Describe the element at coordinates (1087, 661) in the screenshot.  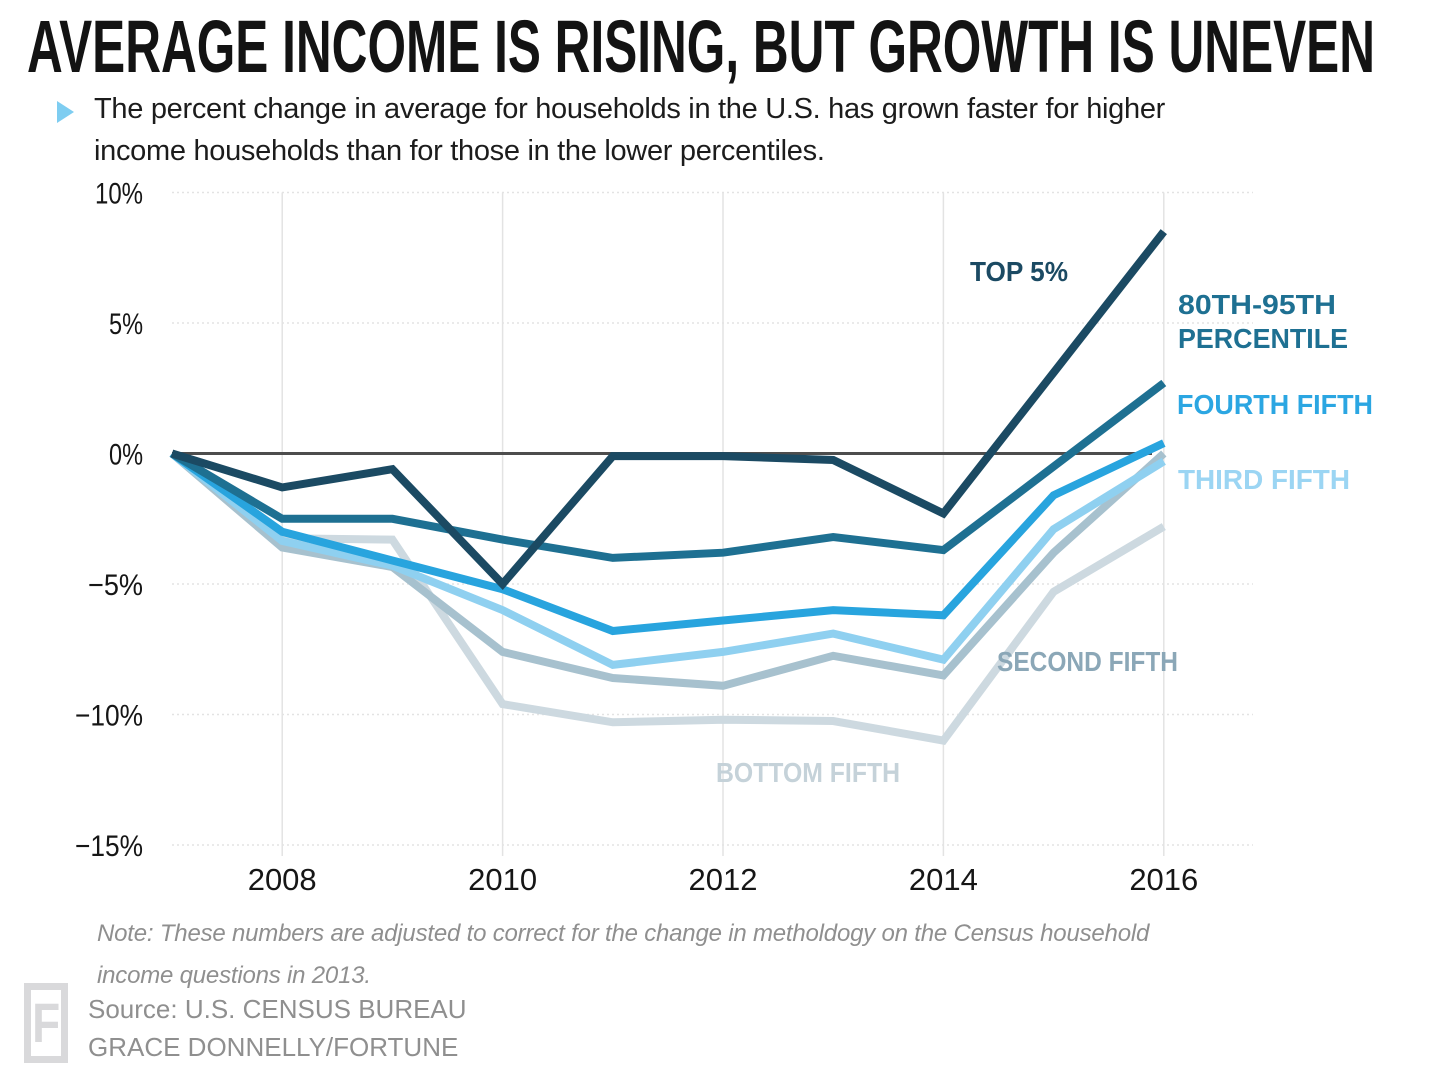
I see `series-label-second-fifth: SECOND FIFTH` at that location.